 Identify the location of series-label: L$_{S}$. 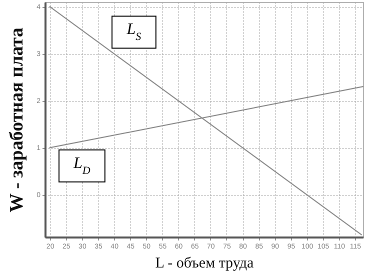
(134, 32).